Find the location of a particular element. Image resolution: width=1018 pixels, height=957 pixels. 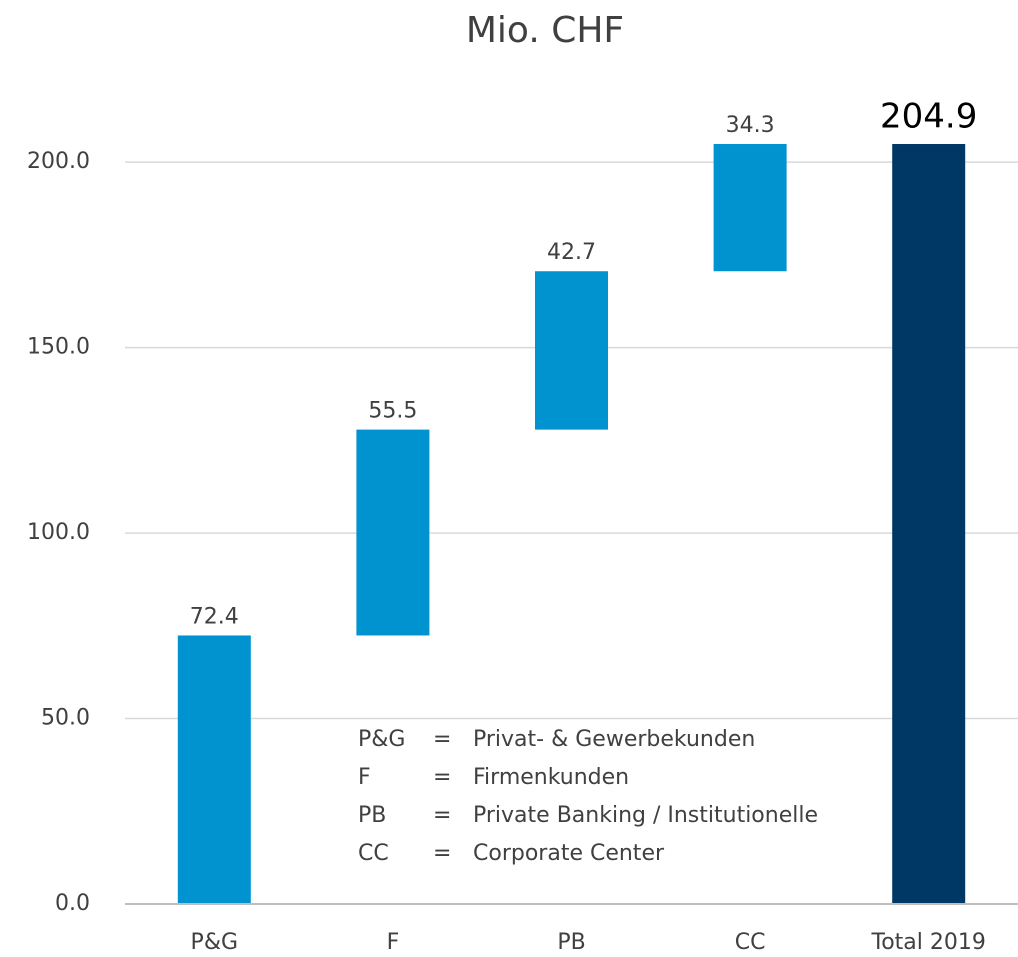

x-tick-label: P&G is located at coordinates (214, 942).